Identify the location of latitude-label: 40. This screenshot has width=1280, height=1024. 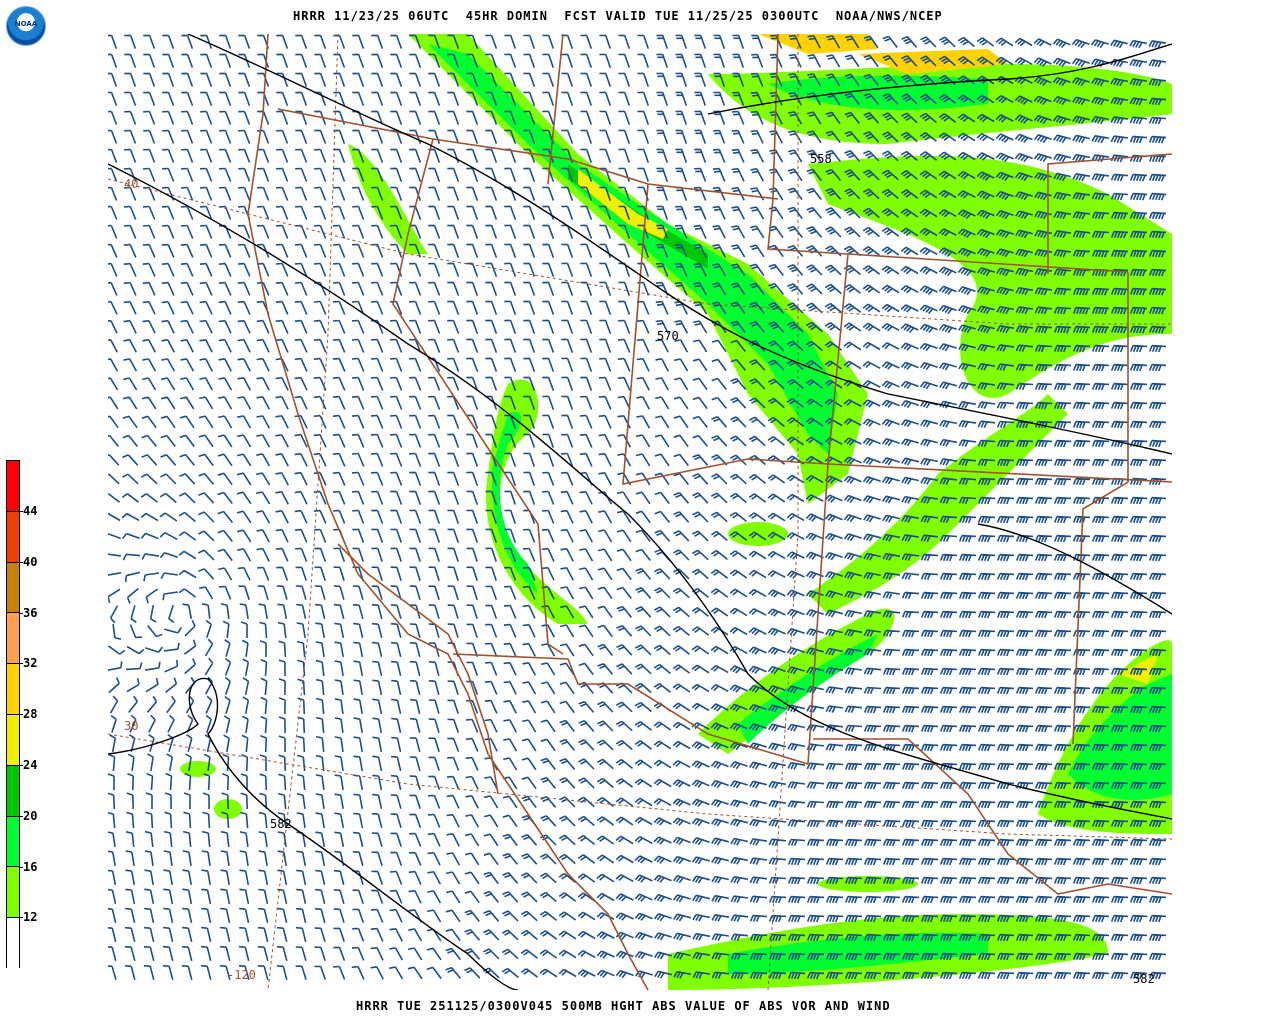
(131, 184).